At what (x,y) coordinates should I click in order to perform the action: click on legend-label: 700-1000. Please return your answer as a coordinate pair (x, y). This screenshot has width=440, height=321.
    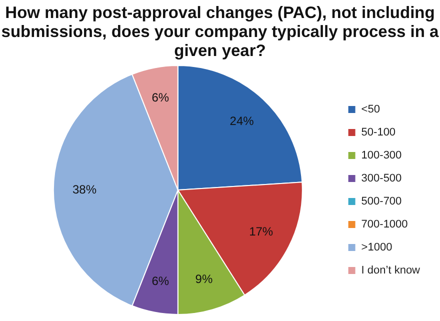
    Looking at the image, I should click on (384, 224).